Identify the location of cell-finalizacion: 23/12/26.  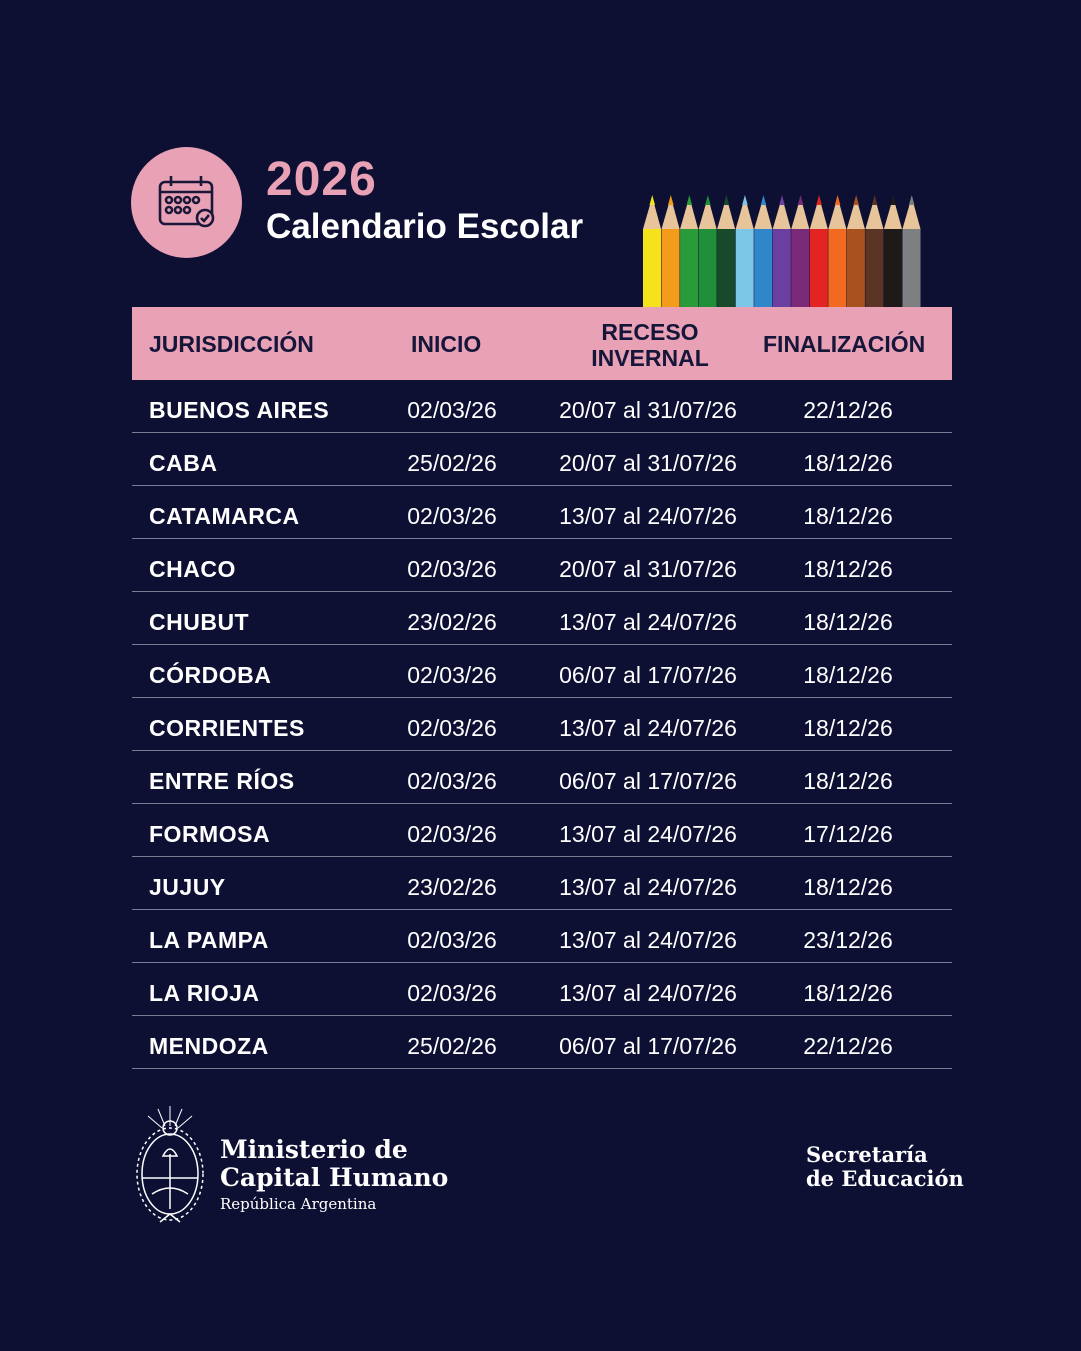
(848, 940).